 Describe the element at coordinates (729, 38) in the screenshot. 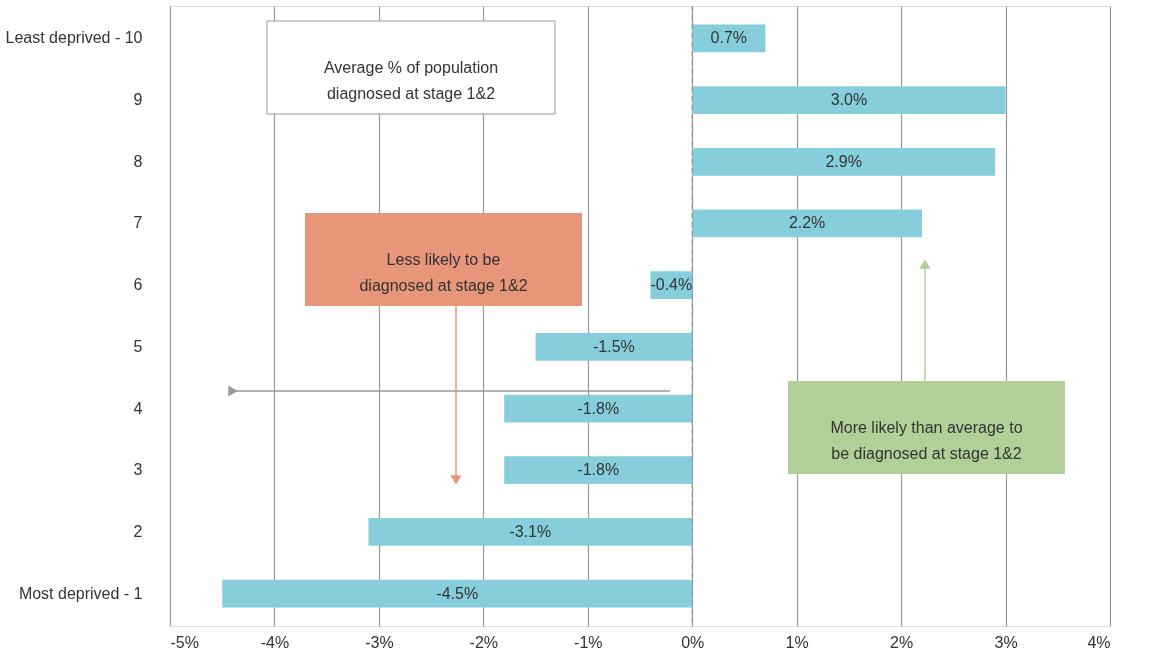

I see `data-label: 0.7%` at that location.